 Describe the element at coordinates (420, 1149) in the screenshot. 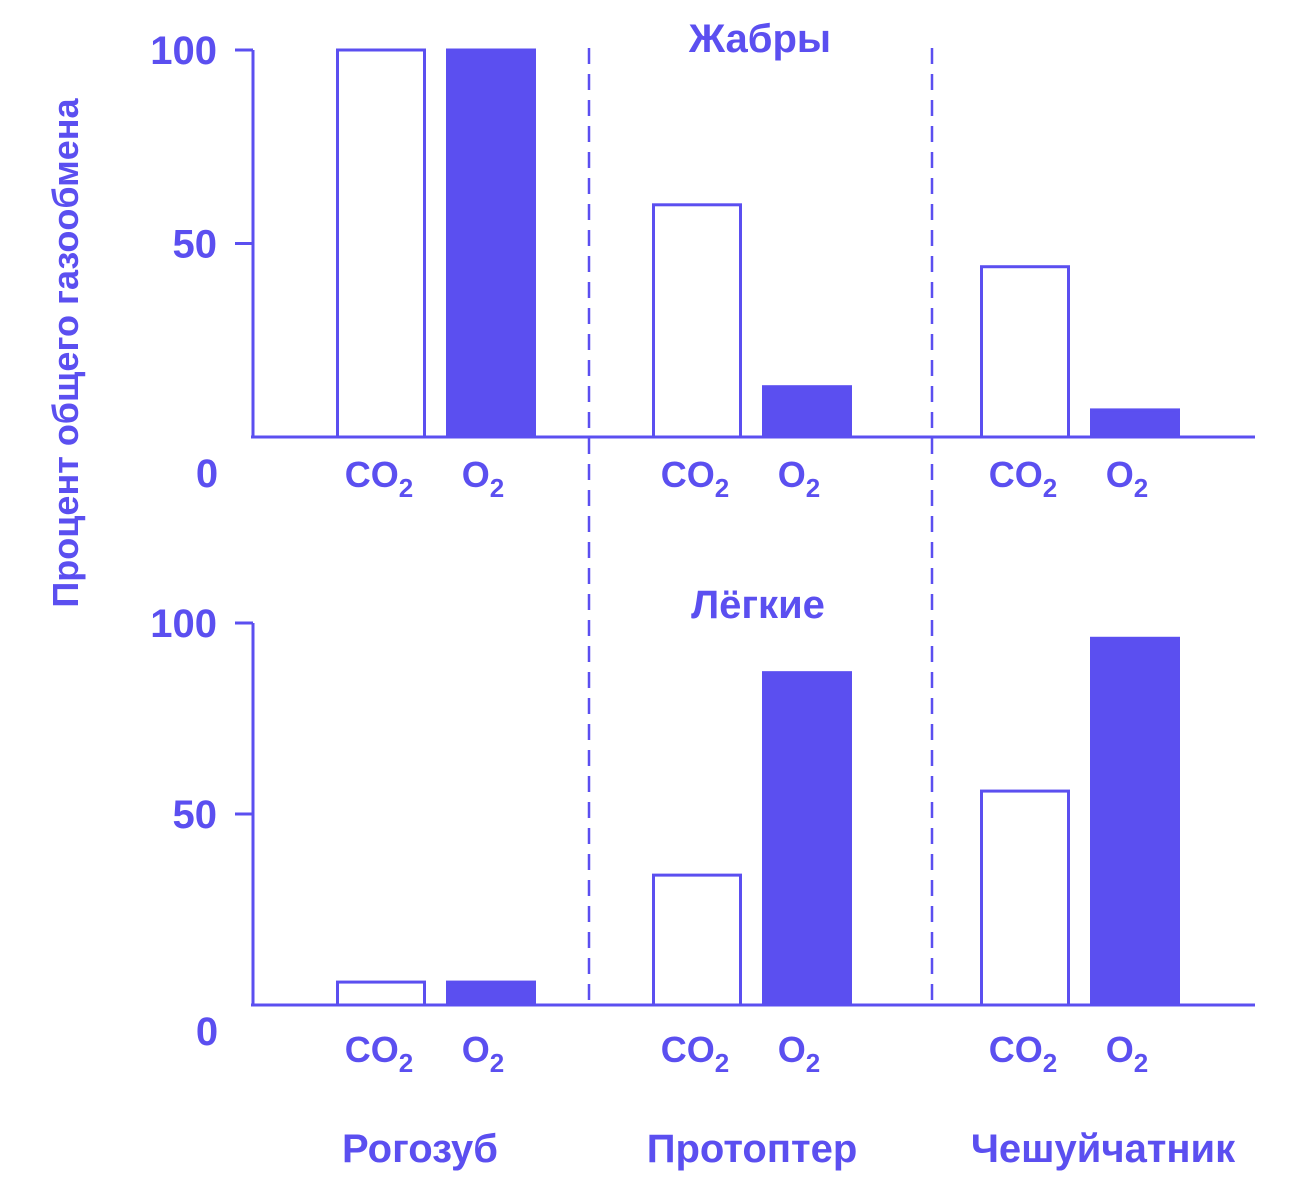

I see `group-label: Рогозуб` at that location.